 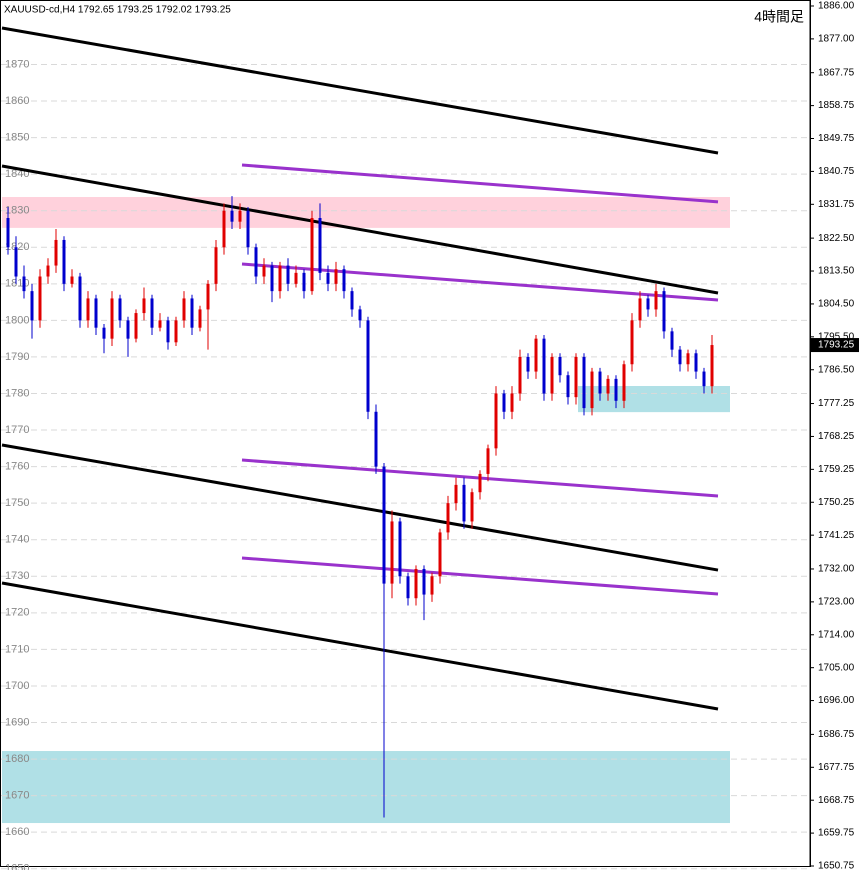 What do you see at coordinates (836, 535) in the screenshot?
I see `y2-tick-label: 1741.25` at bounding box center [836, 535].